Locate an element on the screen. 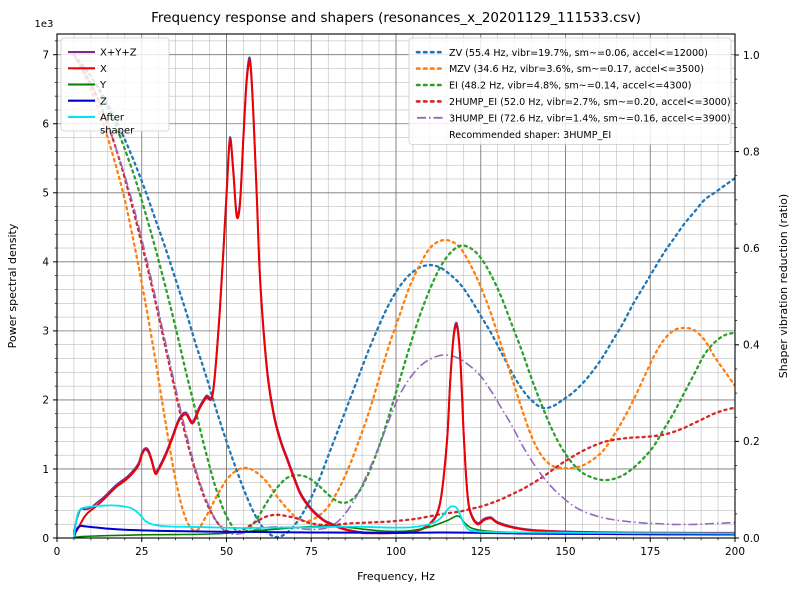 This screenshot has height=600, width=800. ytick-label-right: 0.4 is located at coordinates (751, 346).